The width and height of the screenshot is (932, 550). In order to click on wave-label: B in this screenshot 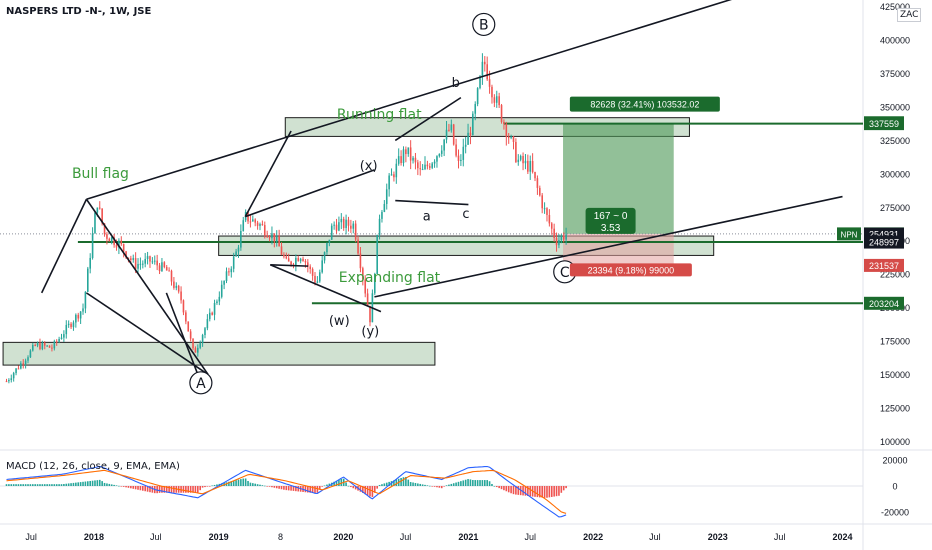, I will do `click(484, 25)`.